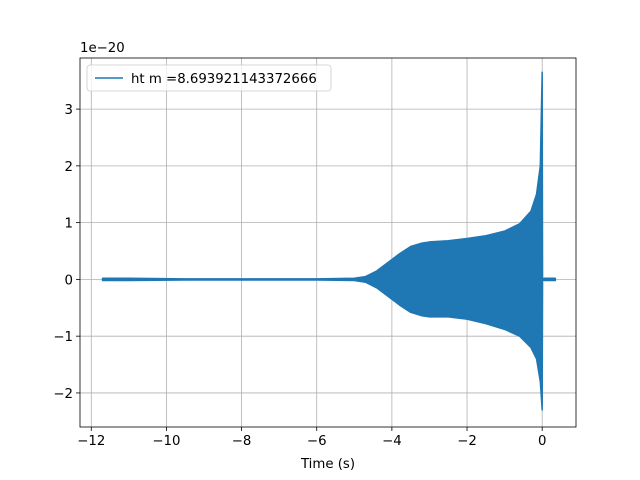 The width and height of the screenshot is (640, 480). Describe the element at coordinates (327, 464) in the screenshot. I see `x-axis-label: Time (s)` at that location.